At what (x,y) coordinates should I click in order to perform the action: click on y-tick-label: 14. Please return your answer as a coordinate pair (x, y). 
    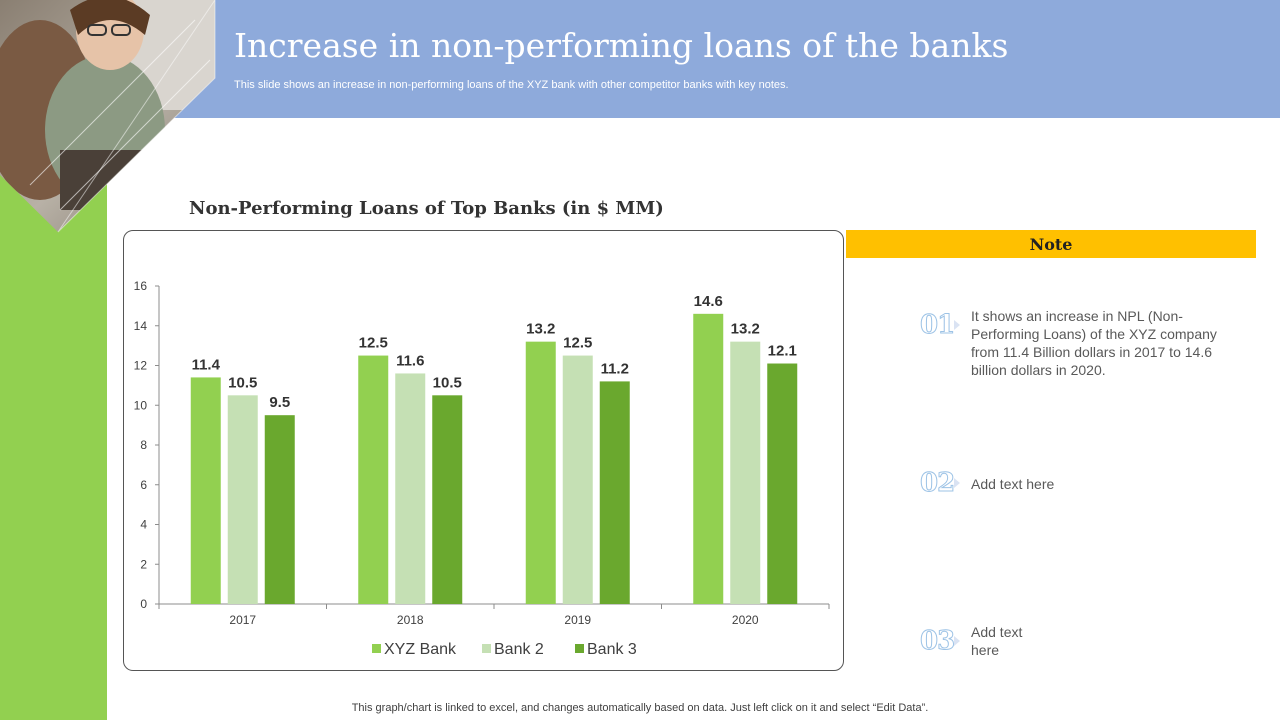
    Looking at the image, I should click on (141, 326).